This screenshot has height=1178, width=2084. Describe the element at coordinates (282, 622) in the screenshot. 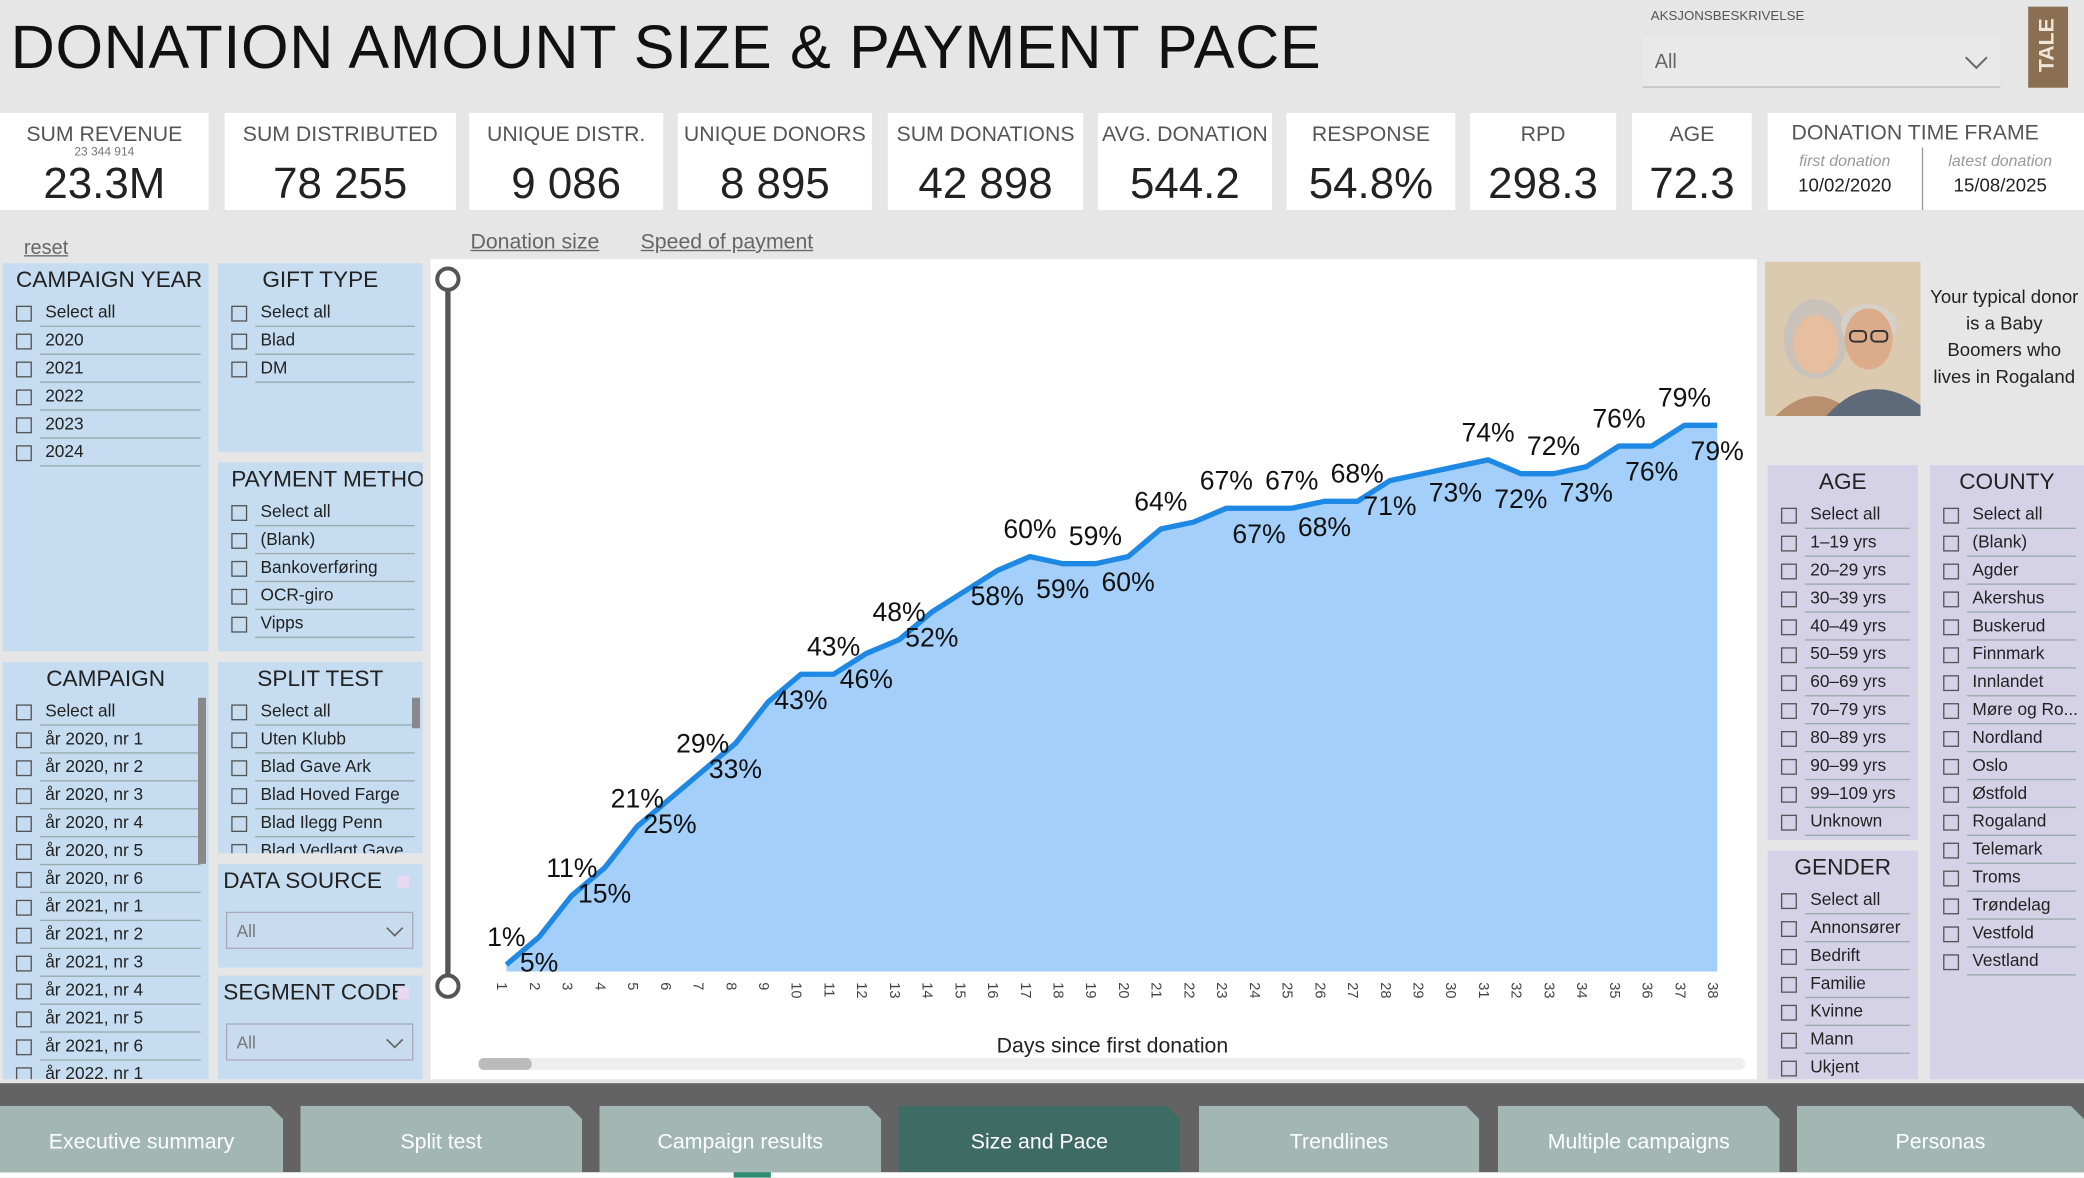

I see `slicer-item: Vipps` at that location.